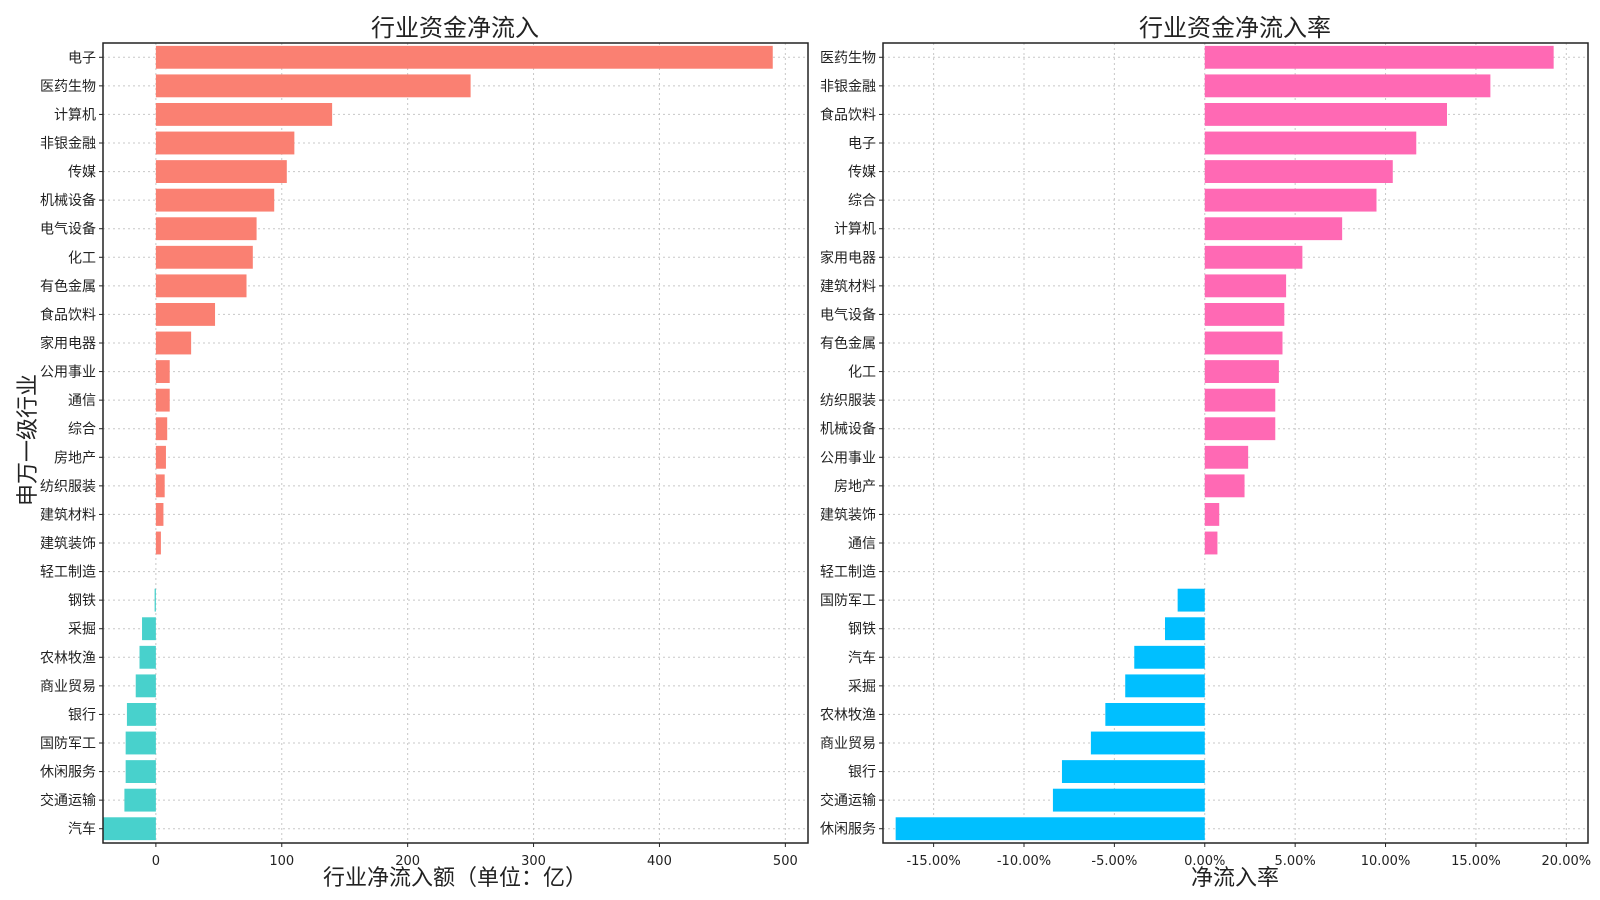 Image resolution: width=1600 pixels, height=900 pixels. What do you see at coordinates (82, 58) in the screenshot?
I see `category-label: 电子` at bounding box center [82, 58].